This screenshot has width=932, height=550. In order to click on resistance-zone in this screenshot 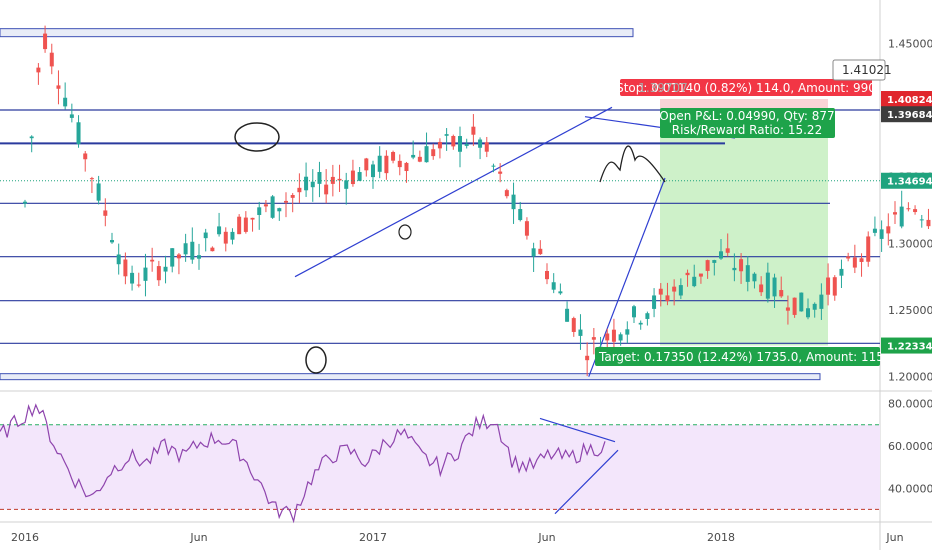, I will do `click(317, 33)`.